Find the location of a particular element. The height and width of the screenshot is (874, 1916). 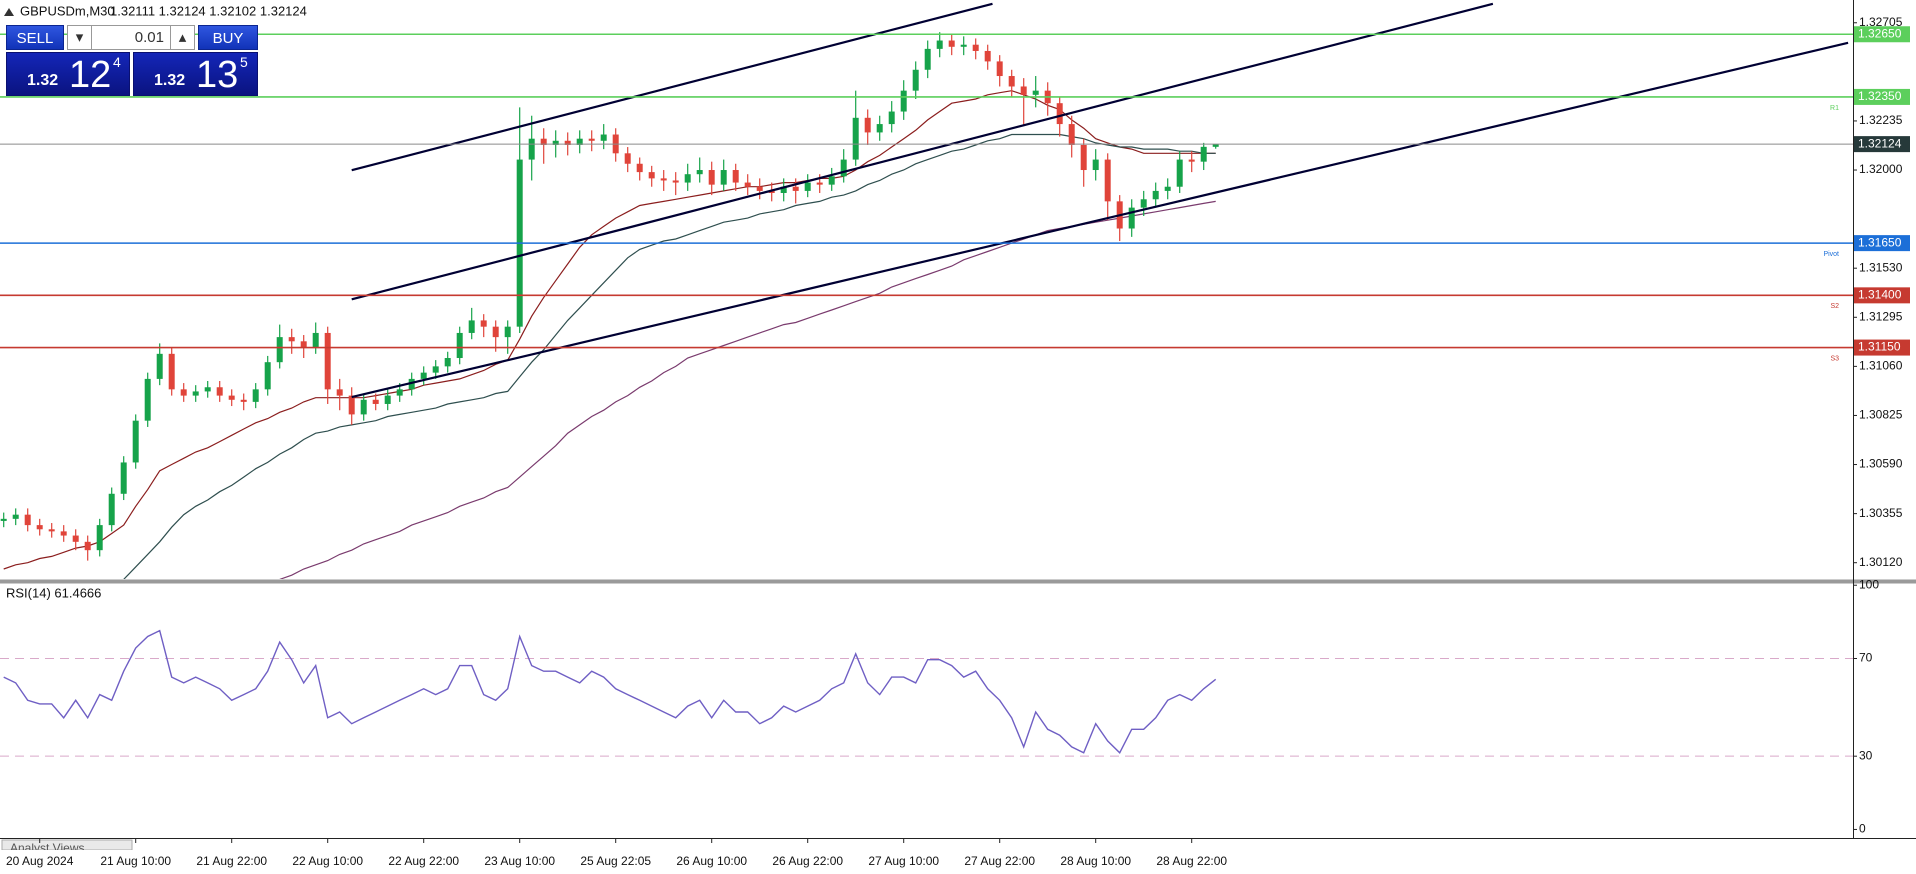

x-tick-label: 22 Aug 10:00 is located at coordinates (327, 861).